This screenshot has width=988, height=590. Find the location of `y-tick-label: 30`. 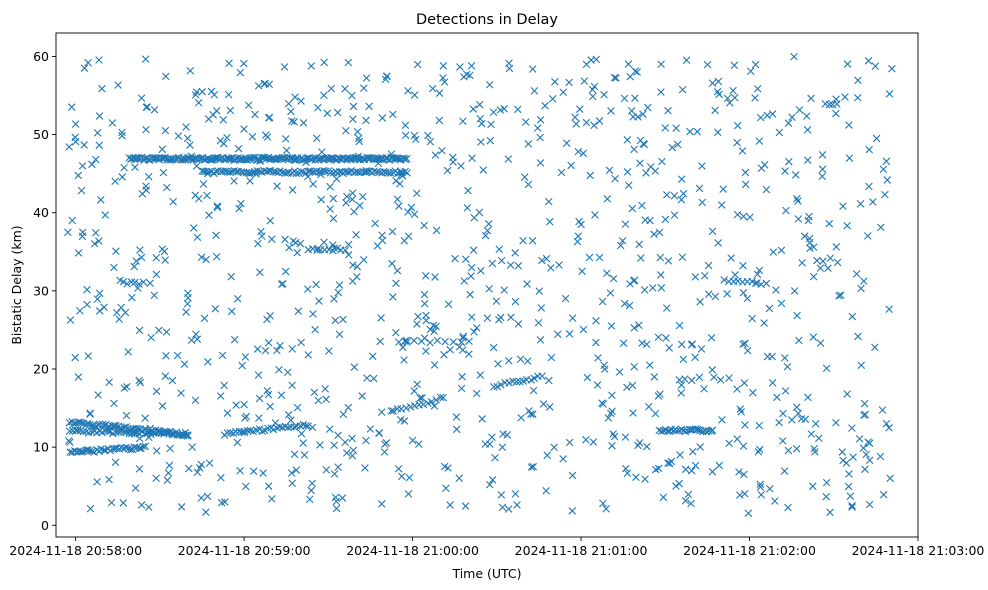

y-tick-label: 30 is located at coordinates (41, 290).